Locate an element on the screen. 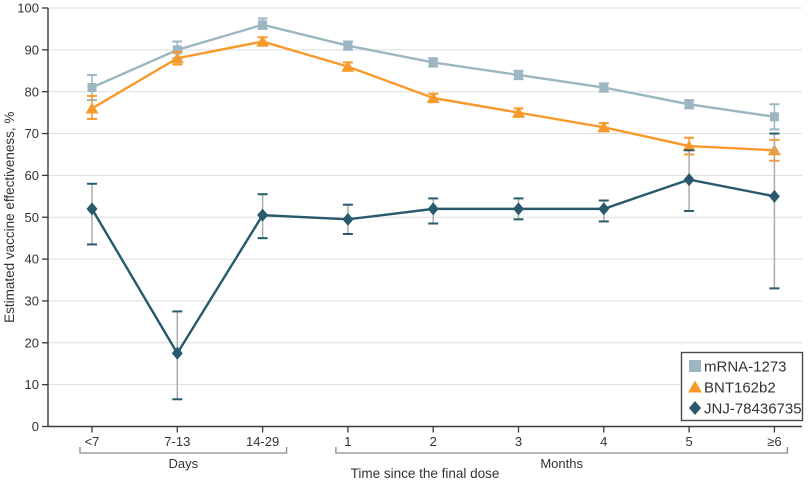 The image size is (810, 491). y-tick-label: 70 is located at coordinates (32, 133).